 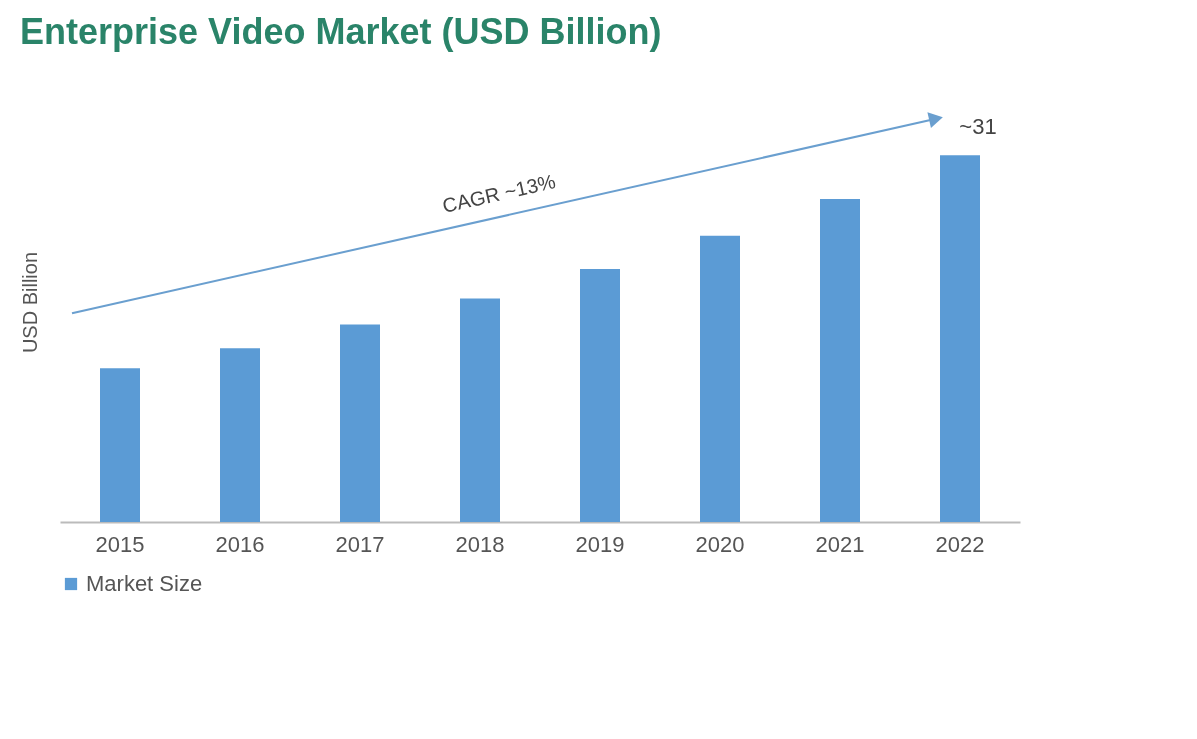 I want to click on annotation: CAGR ~13%, so click(x=499, y=193).